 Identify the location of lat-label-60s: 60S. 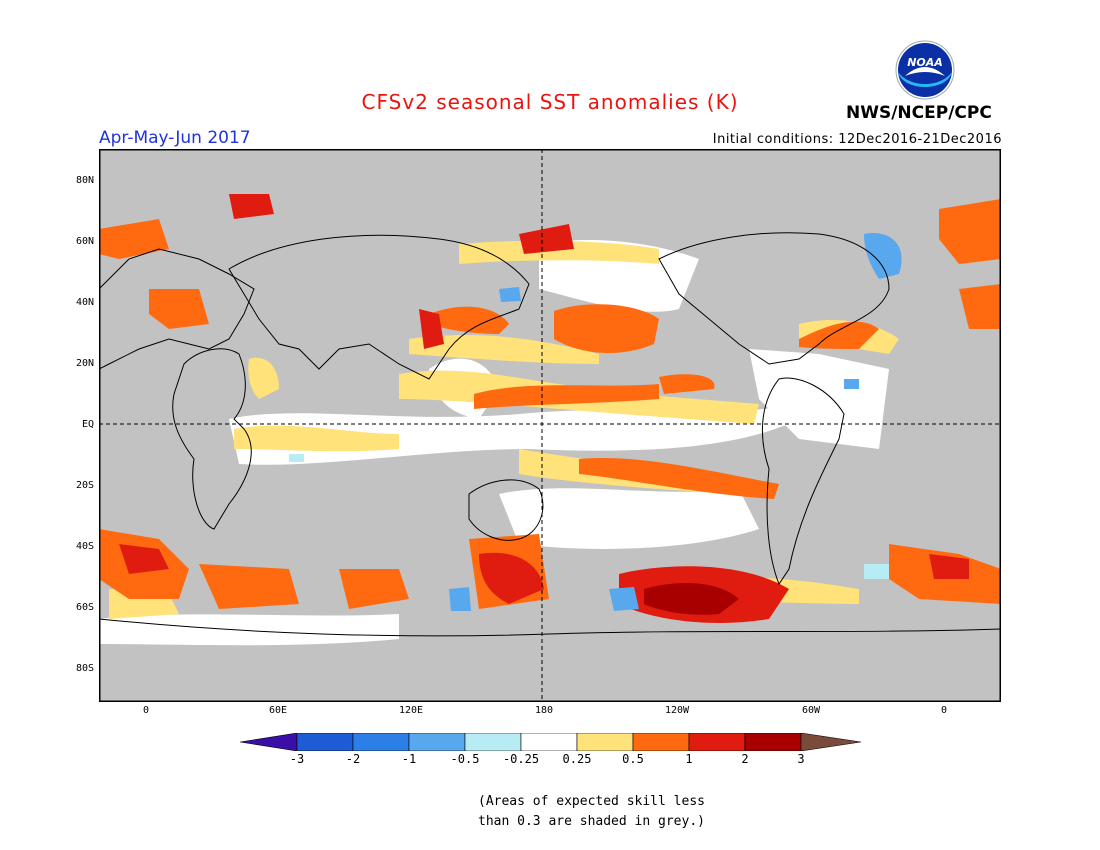
(84, 607).